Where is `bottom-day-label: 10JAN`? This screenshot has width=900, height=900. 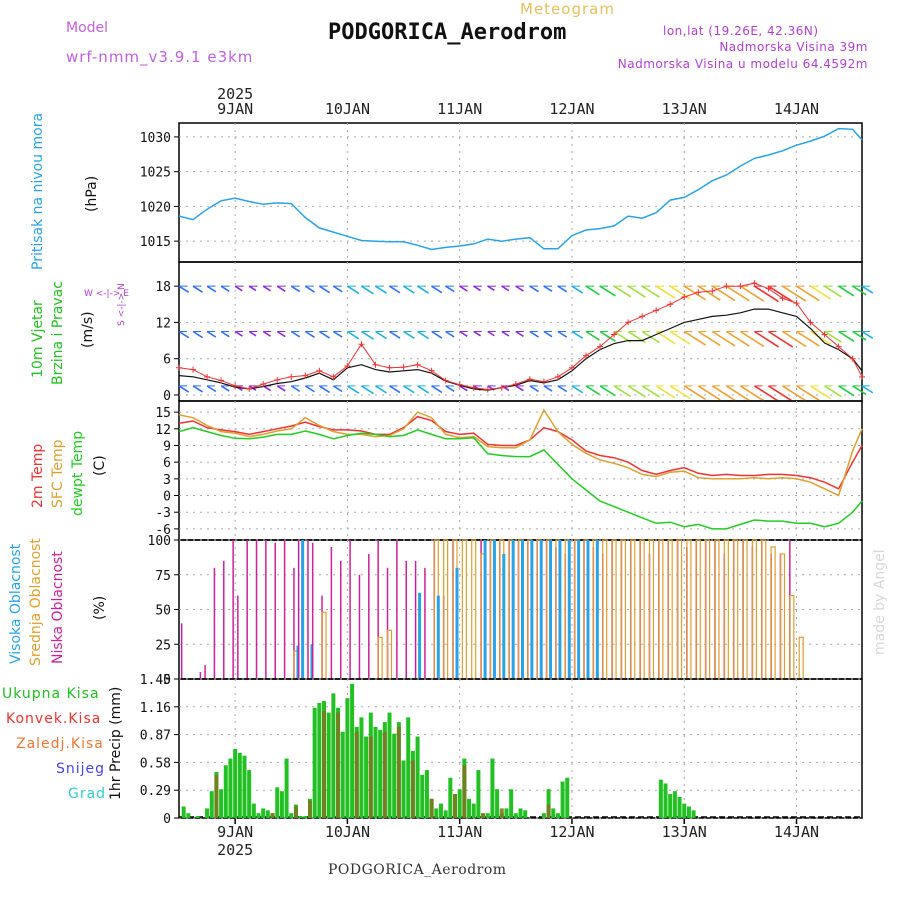 bottom-day-label: 10JAN is located at coordinates (347, 832).